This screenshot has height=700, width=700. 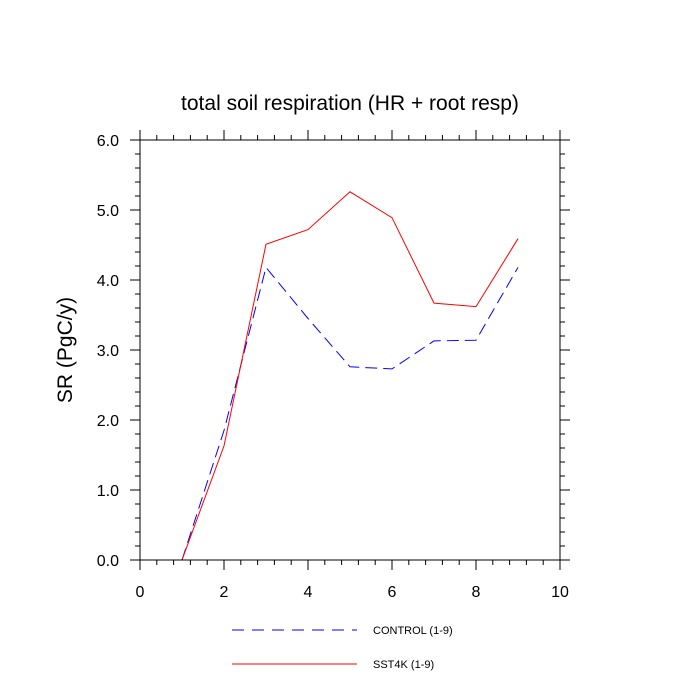 What do you see at coordinates (476, 592) in the screenshot?
I see `x-tick-label: 8` at bounding box center [476, 592].